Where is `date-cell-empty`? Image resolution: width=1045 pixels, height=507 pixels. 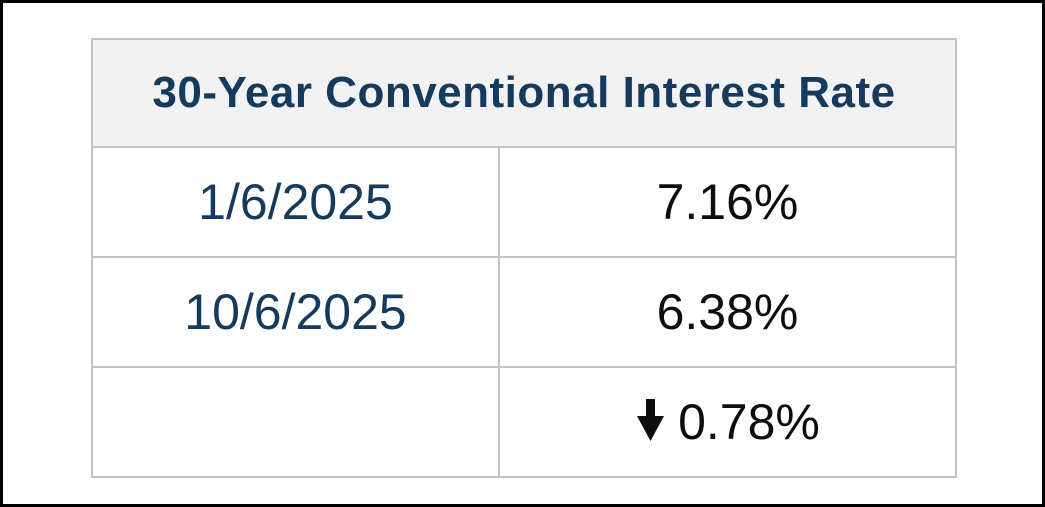
date-cell-empty is located at coordinates (295, 422).